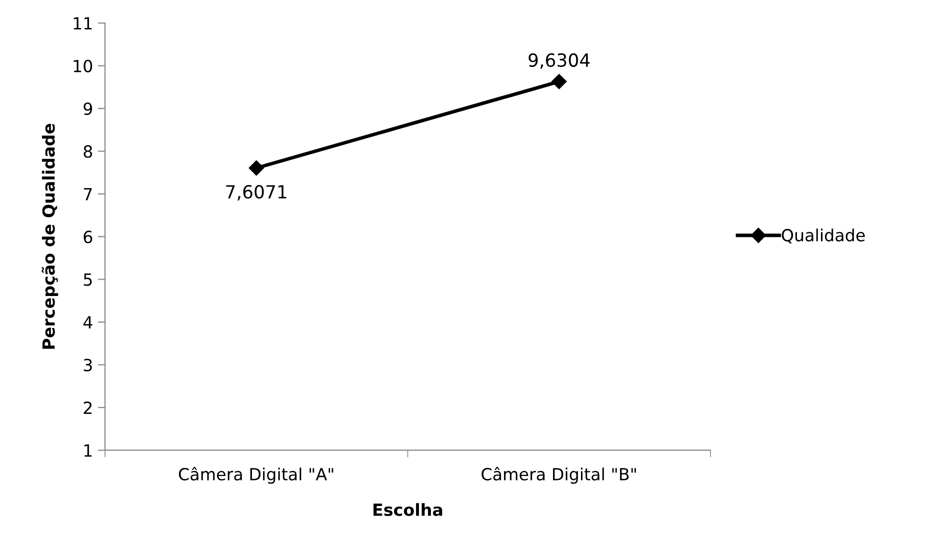 The width and height of the screenshot is (946, 536). What do you see at coordinates (559, 61) in the screenshot?
I see `data-label: 9,6304` at bounding box center [559, 61].